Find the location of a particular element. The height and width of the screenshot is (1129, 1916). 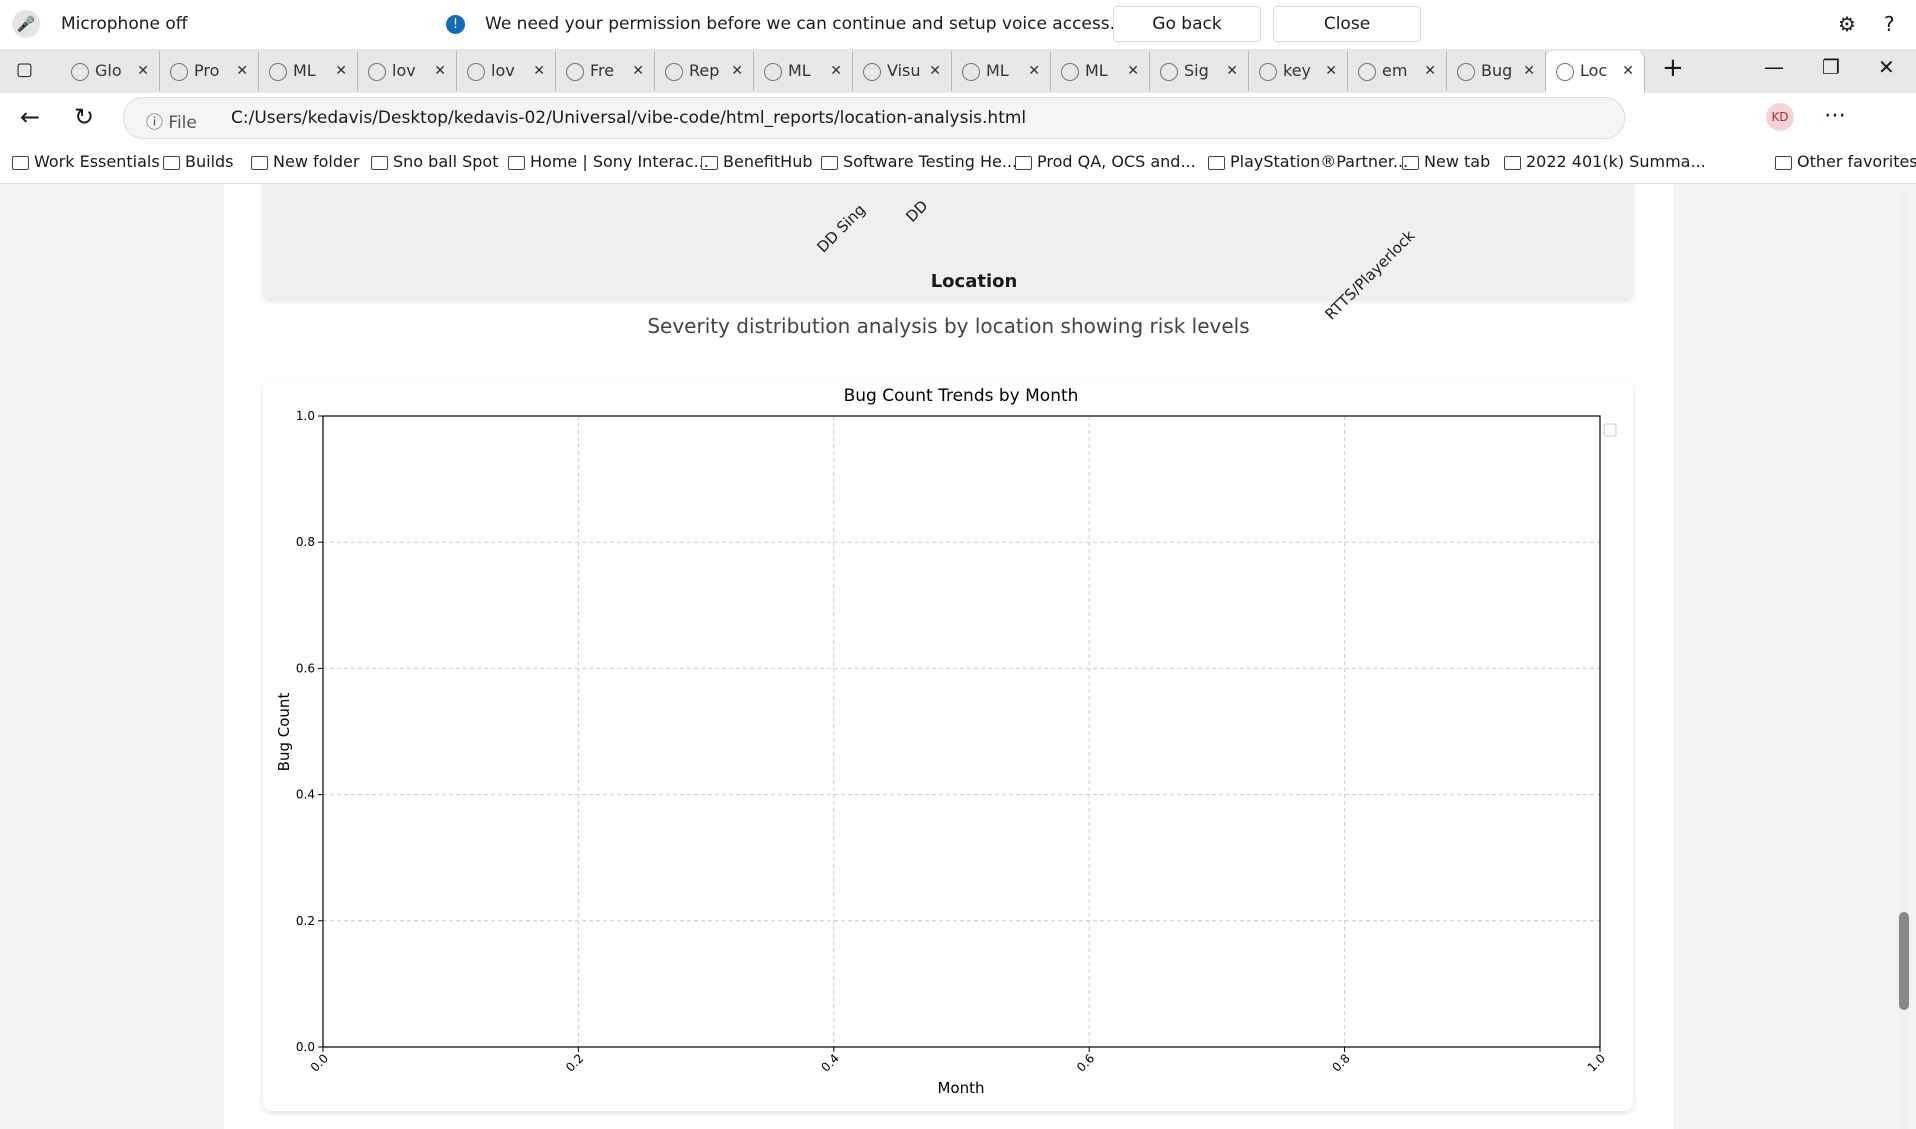

menu: ⋯ is located at coordinates (1835, 115).